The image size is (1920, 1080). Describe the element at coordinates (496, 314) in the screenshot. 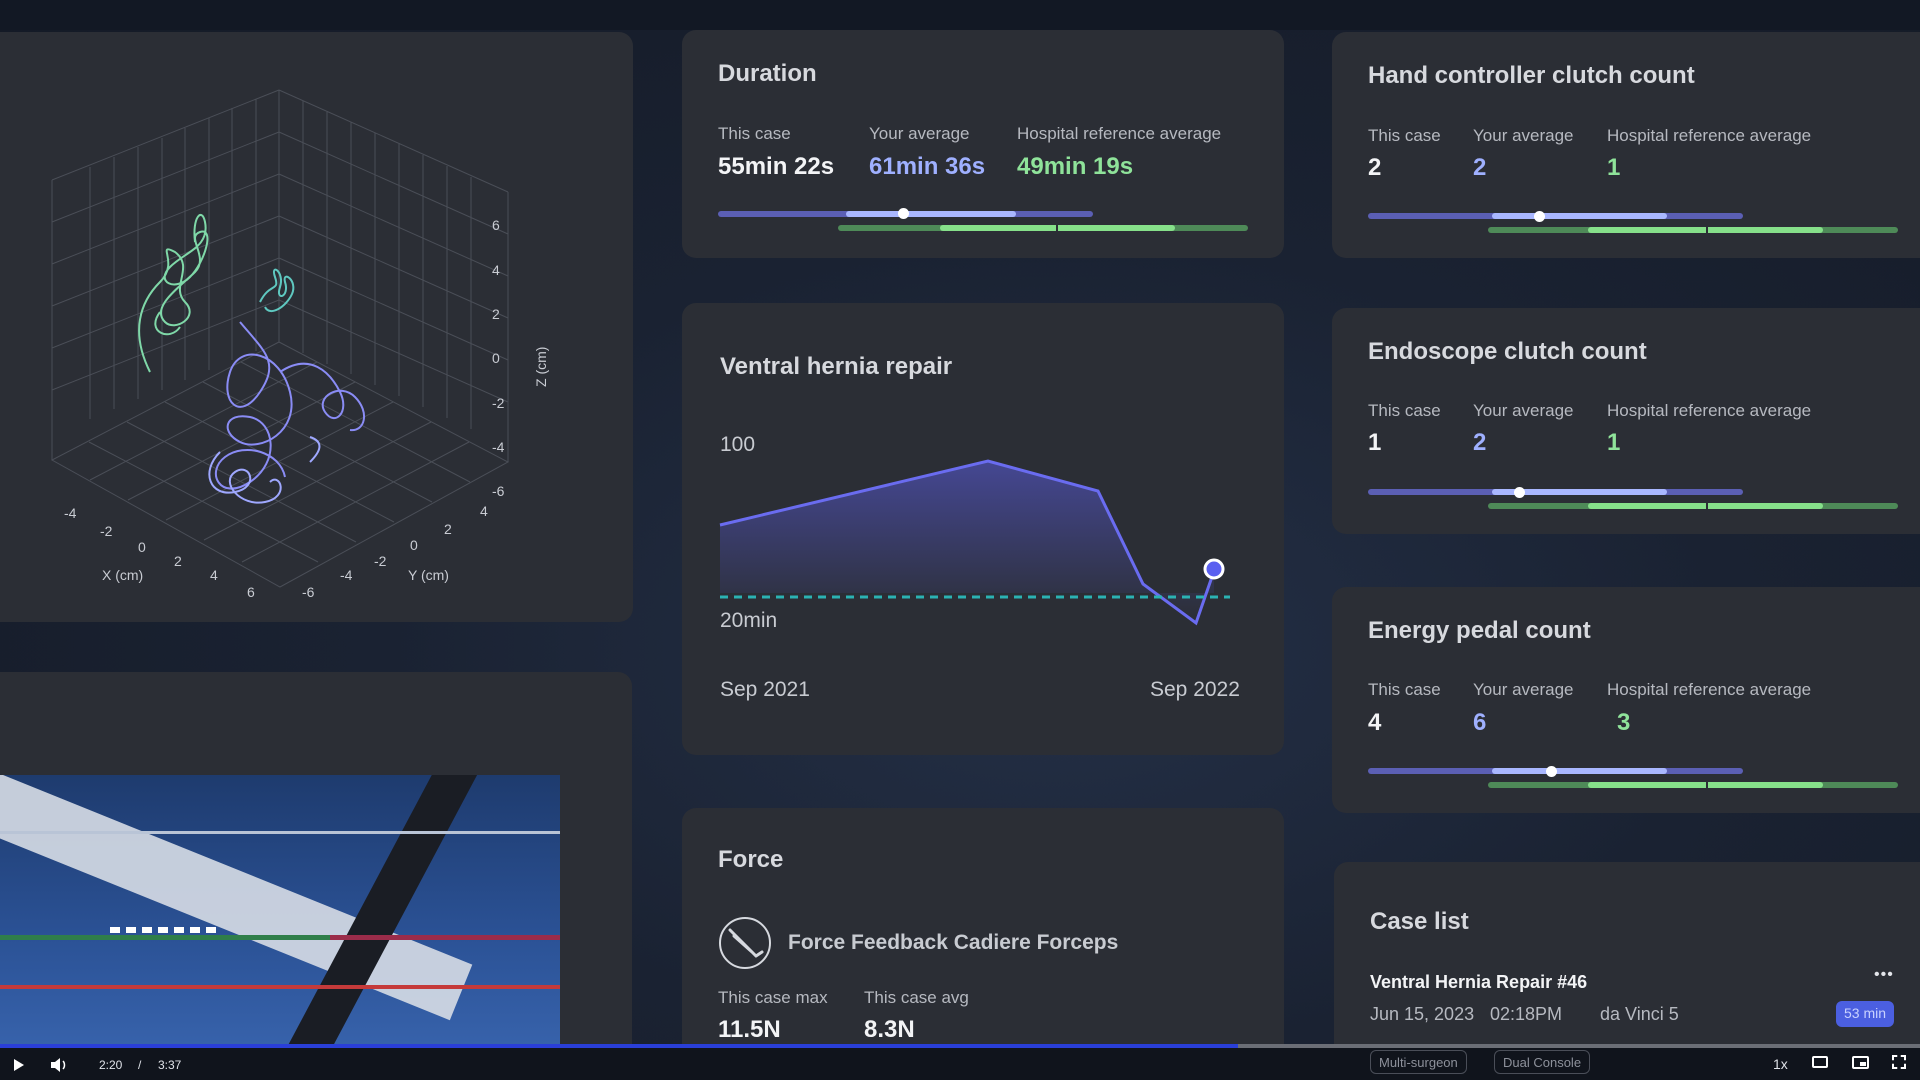

I see `z-tick: 2` at that location.